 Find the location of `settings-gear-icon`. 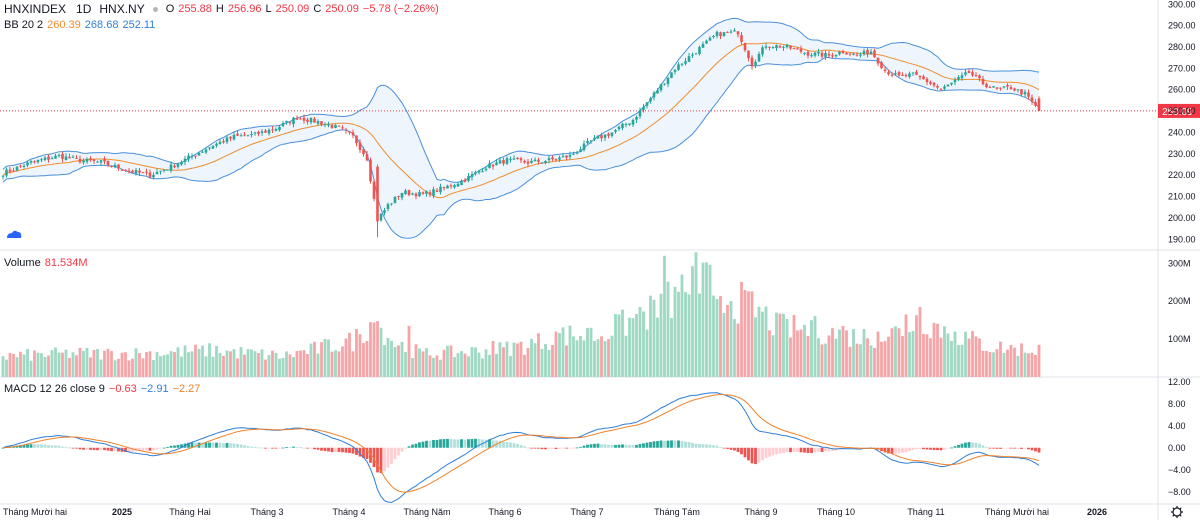

settings-gear-icon is located at coordinates (1177, 512).